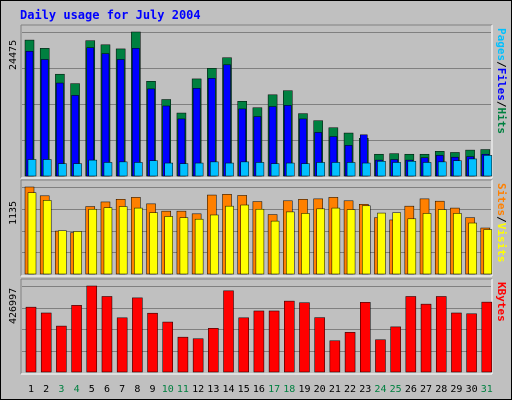 The image size is (512, 400). I want to click on y-axis-label: Pages/Files/Hits, so click(501, 81).